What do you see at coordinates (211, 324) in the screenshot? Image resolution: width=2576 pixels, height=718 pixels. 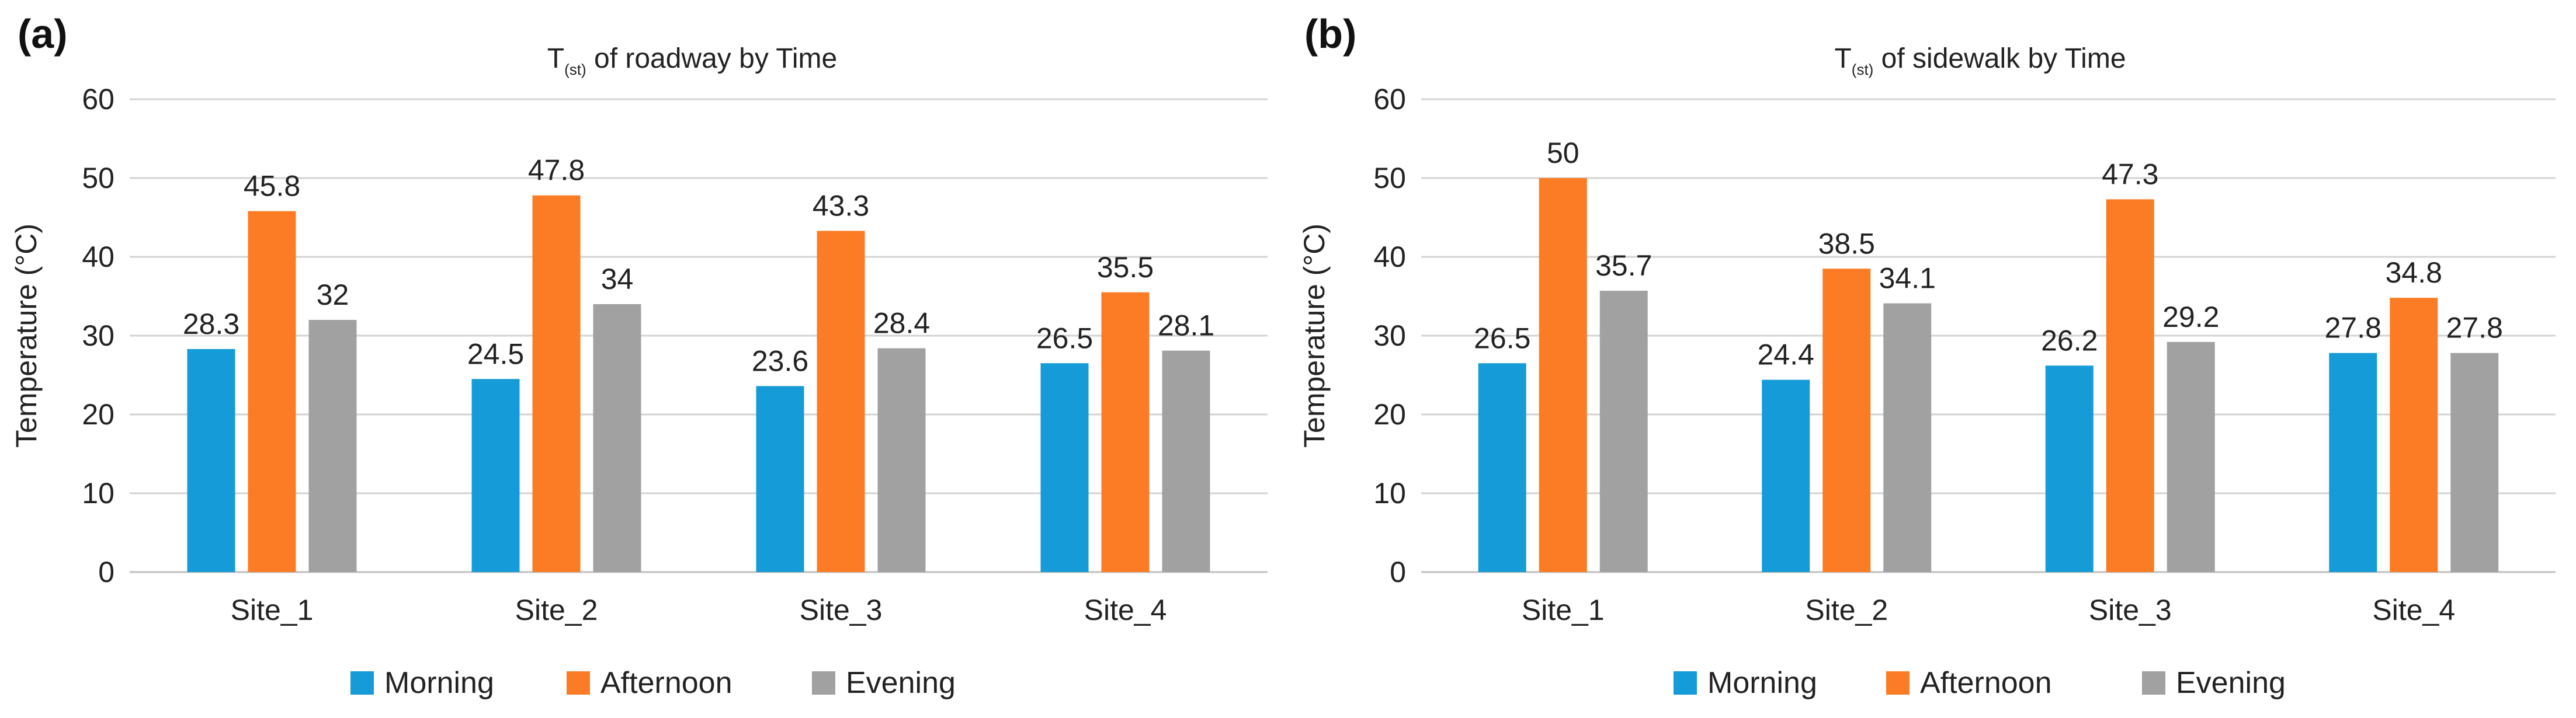 I see `data-label: 28.3` at bounding box center [211, 324].